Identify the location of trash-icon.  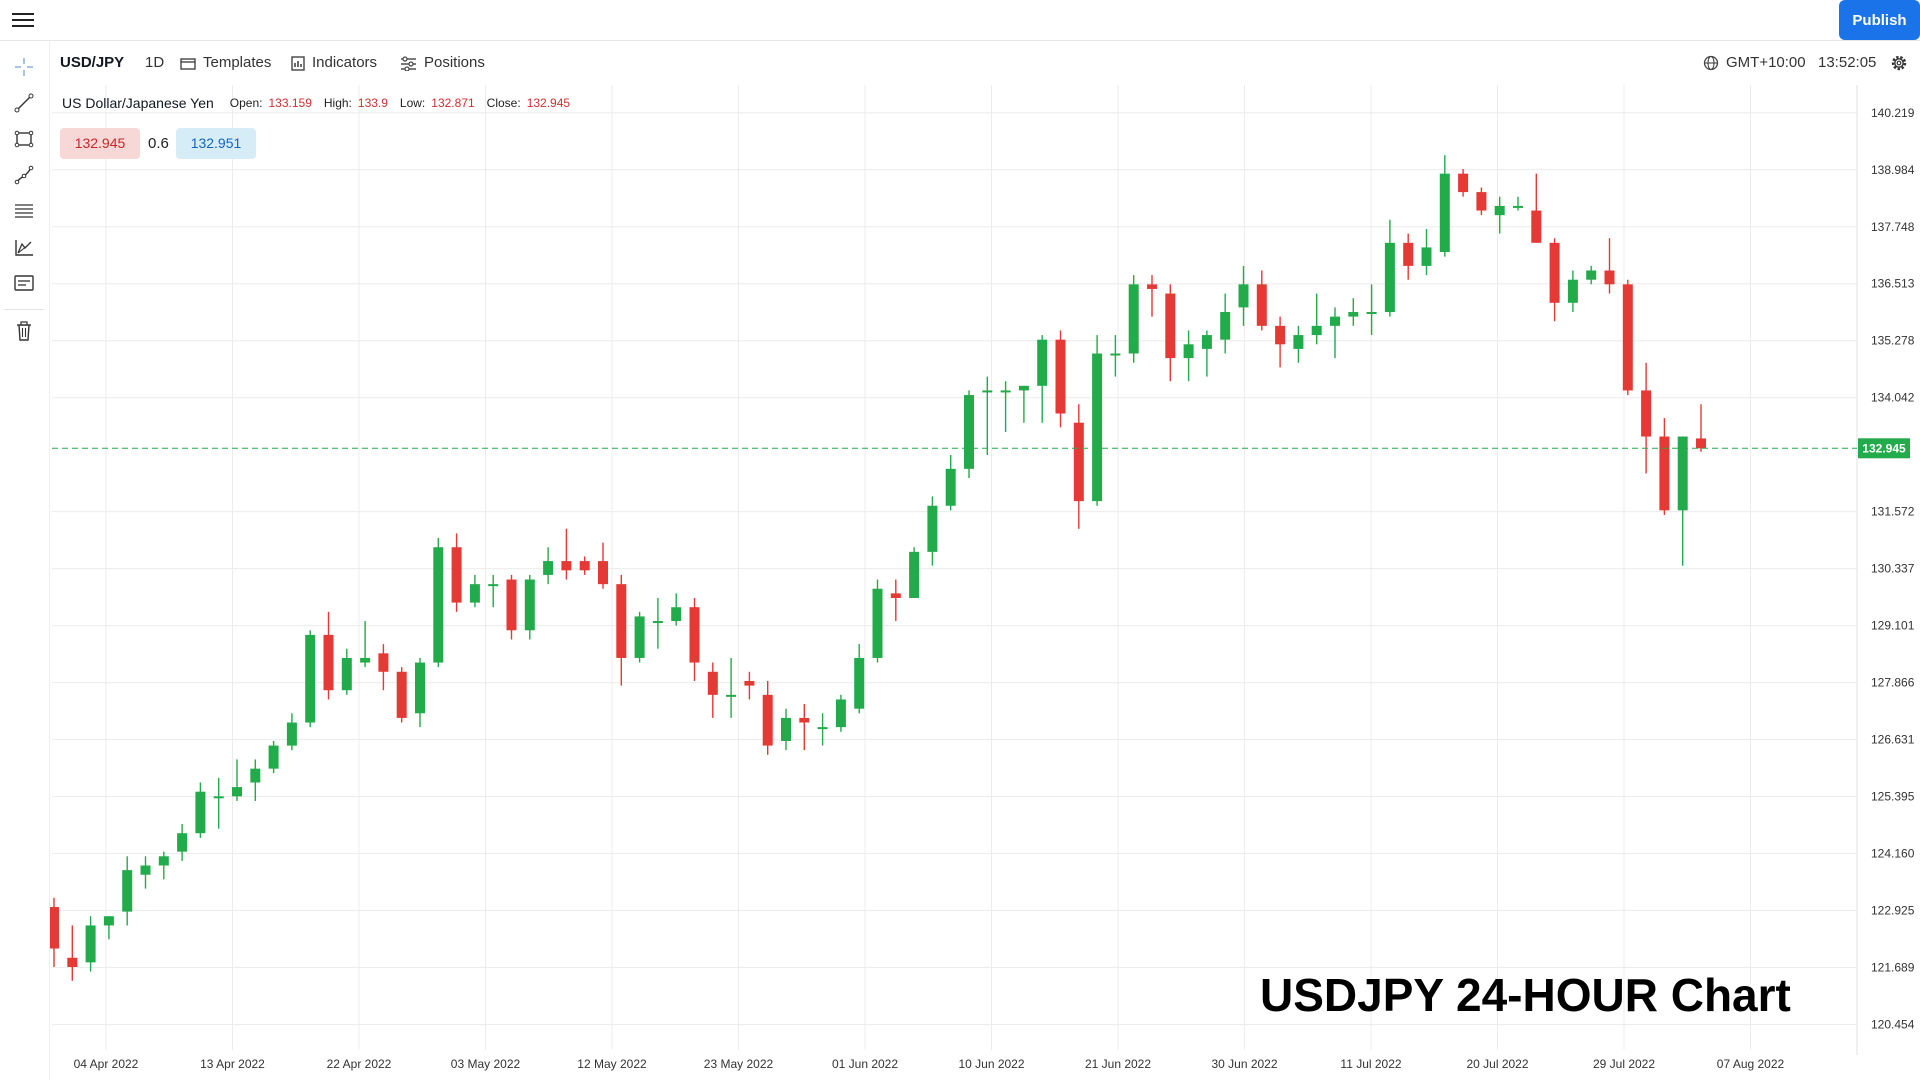
(24, 331).